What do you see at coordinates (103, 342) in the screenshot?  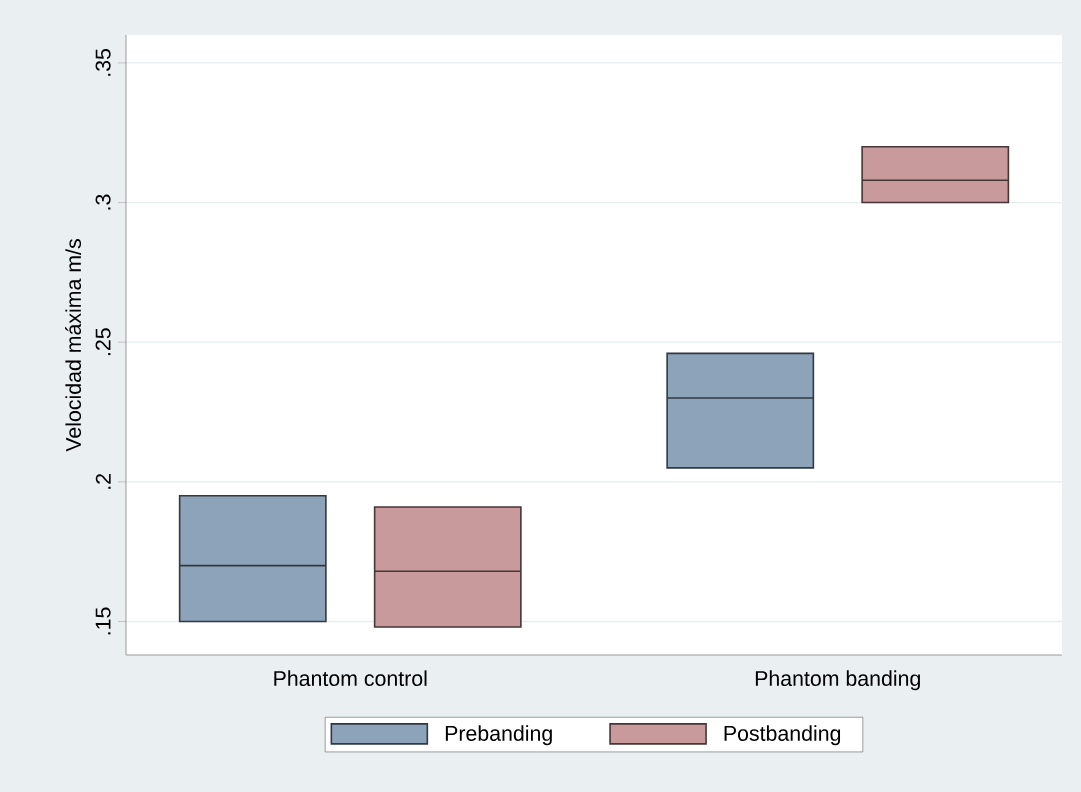 I see `y-tick-label: .25` at bounding box center [103, 342].